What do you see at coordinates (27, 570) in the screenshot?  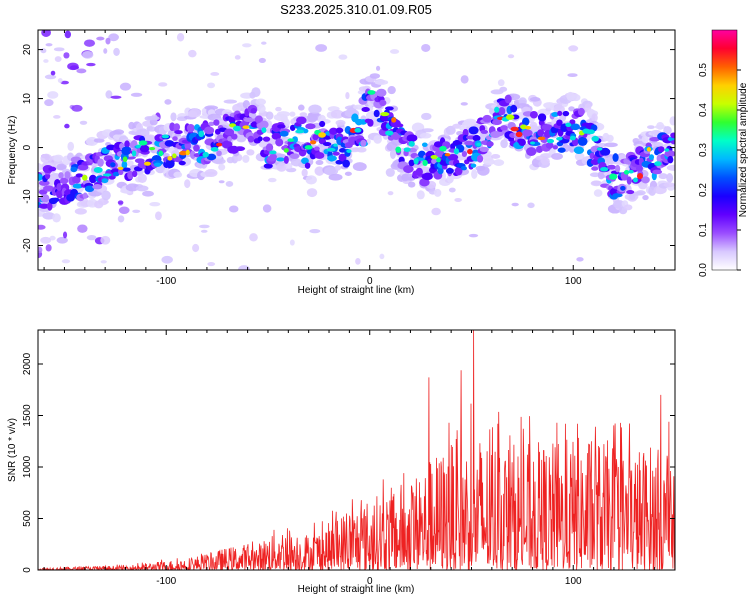 I see `snr-y-tick-label: 0` at bounding box center [27, 570].